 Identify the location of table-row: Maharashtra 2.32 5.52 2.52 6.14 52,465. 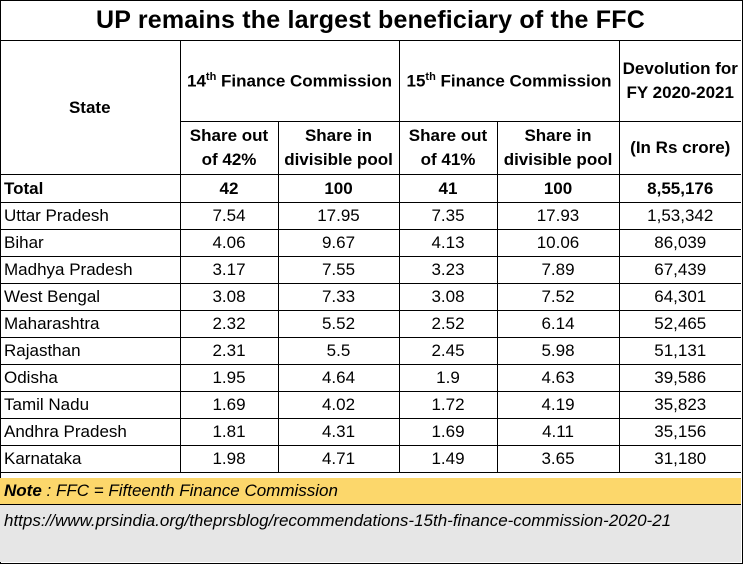
(370, 324).